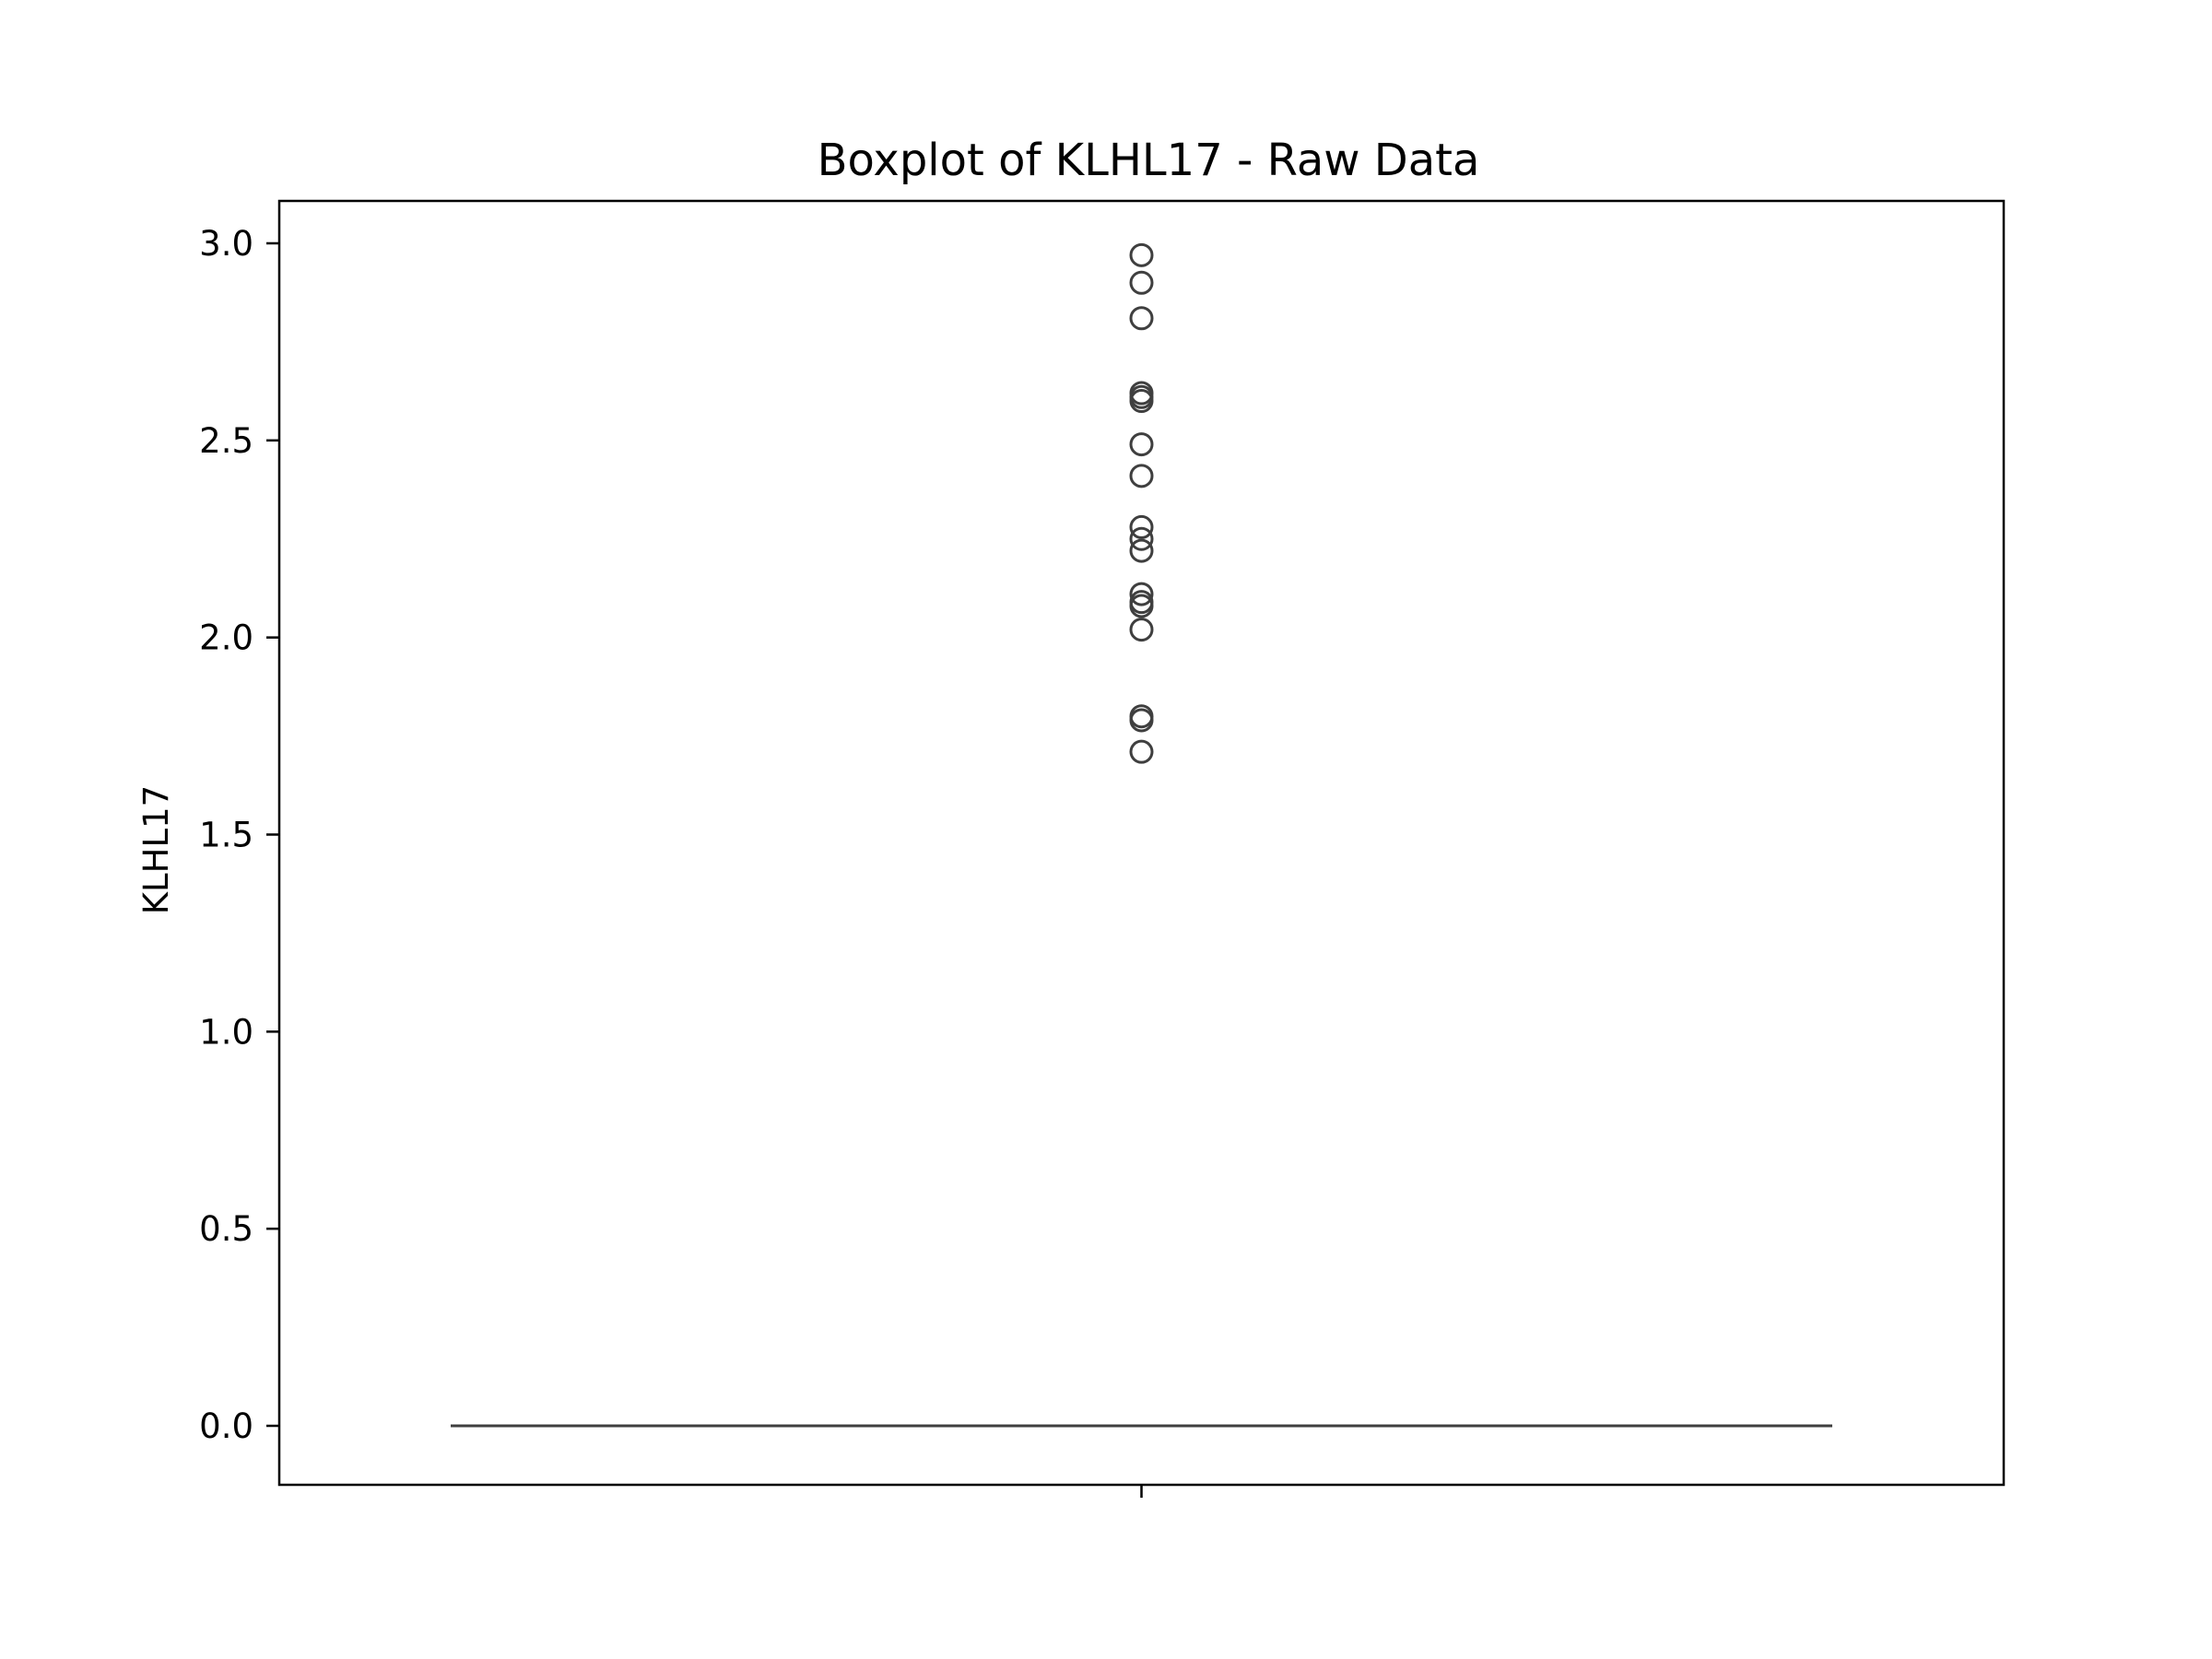 This screenshot has height=1659, width=2212. I want to click on y-tick-label: 0.5, so click(226, 1229).